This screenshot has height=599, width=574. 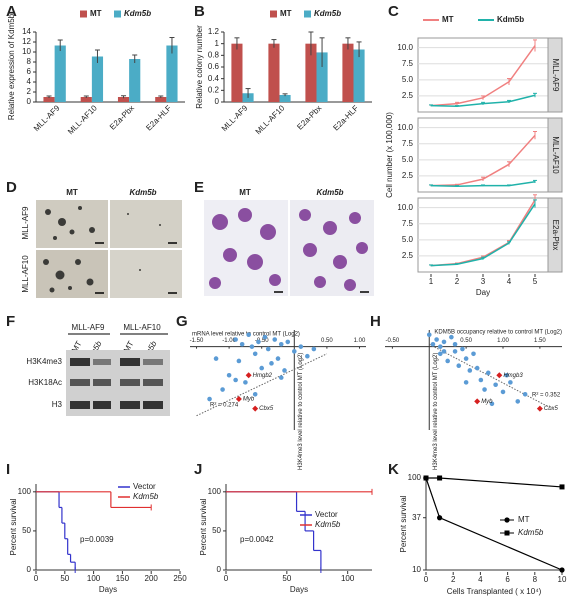 I want to click on column-label: Kdm5b, so click(x=329, y=192).